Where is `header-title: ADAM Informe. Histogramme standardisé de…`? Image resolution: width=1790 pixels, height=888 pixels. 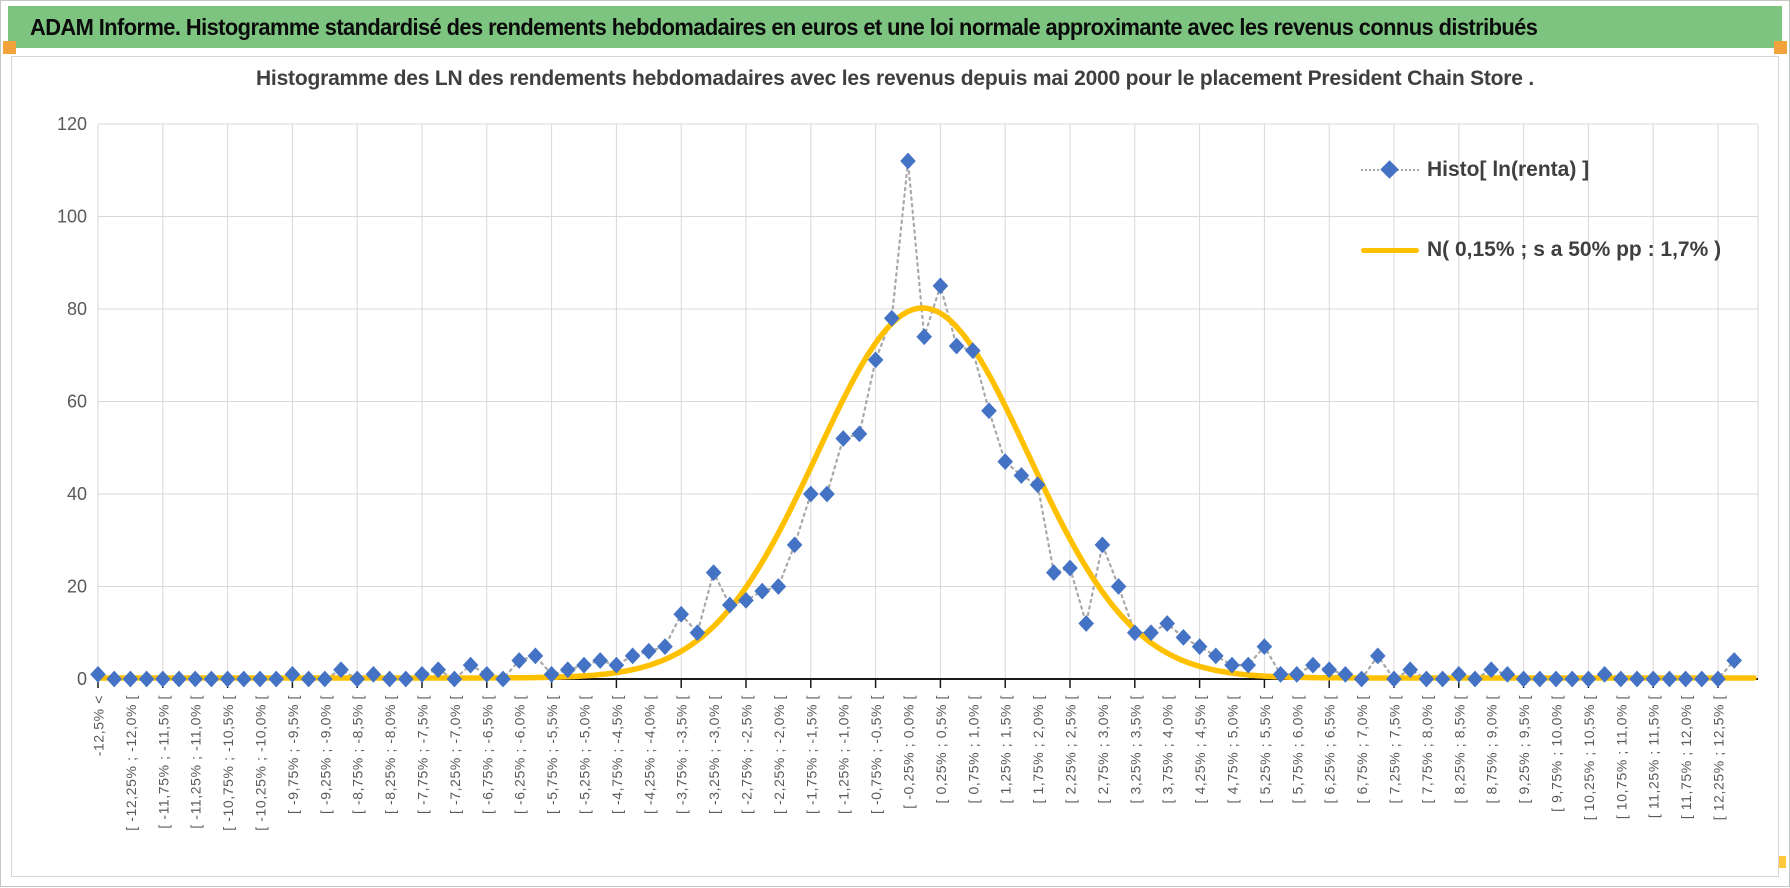
header-title: ADAM Informe. Histogramme standardisé de… is located at coordinates (784, 26).